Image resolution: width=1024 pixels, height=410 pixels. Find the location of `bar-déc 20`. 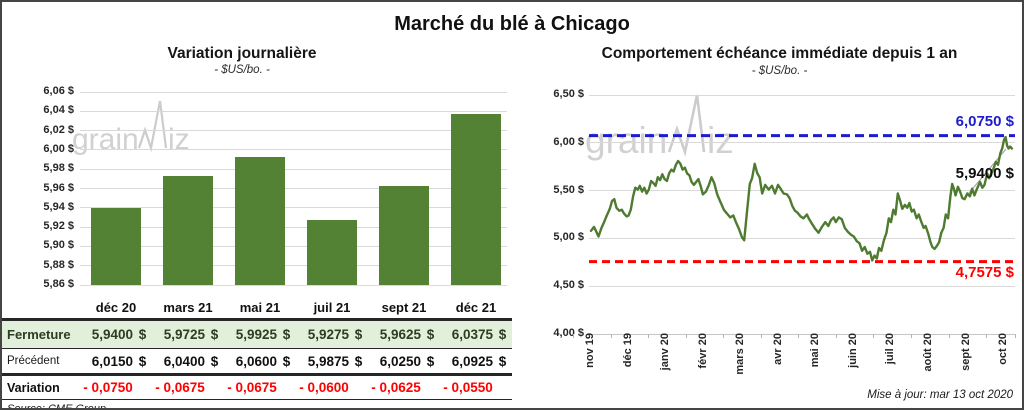

bar-déc 20 is located at coordinates (116, 246).